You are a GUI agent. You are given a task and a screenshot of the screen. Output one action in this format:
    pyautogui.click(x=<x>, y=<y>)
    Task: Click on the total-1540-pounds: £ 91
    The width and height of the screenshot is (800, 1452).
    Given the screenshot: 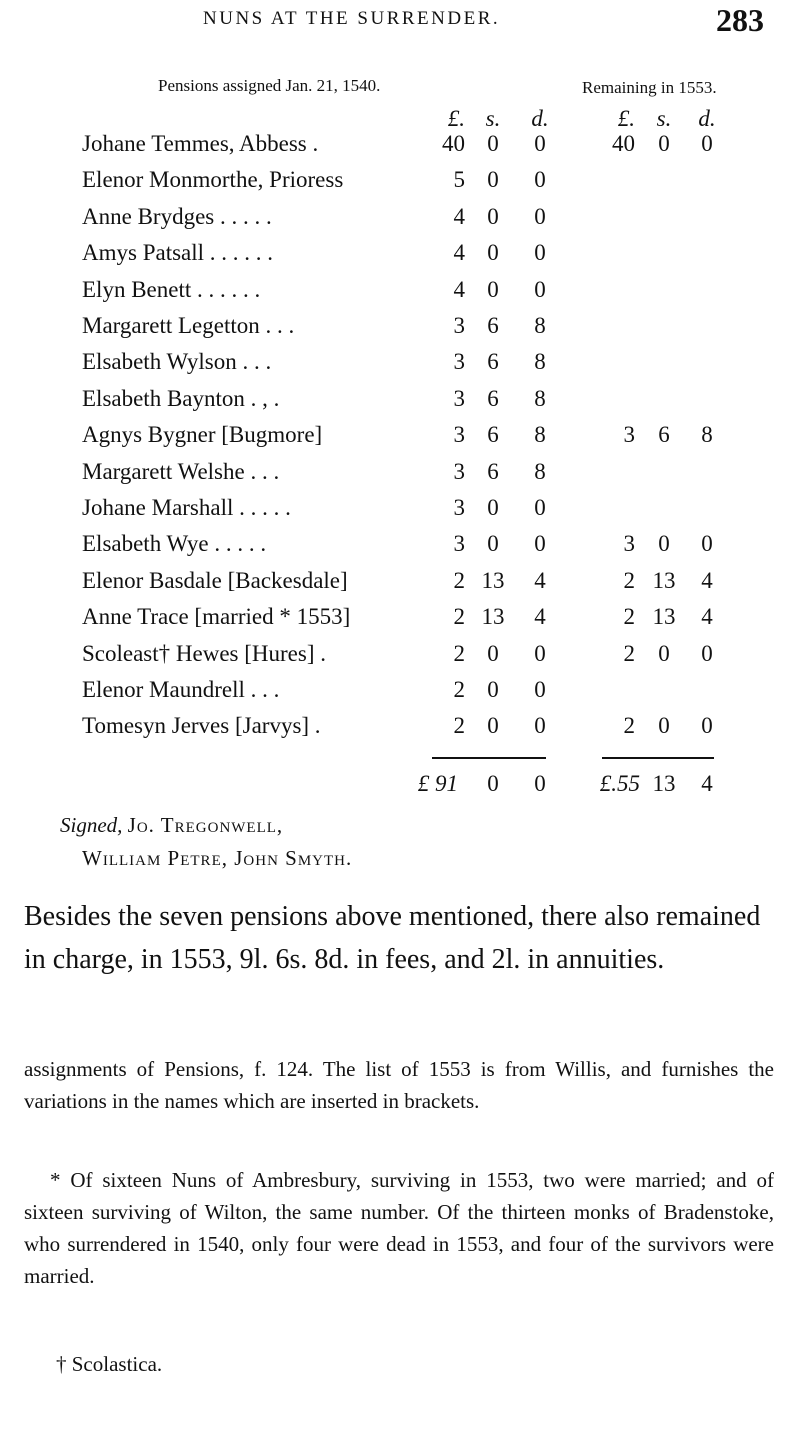 What is the action you would take?
    pyautogui.click(x=437, y=783)
    